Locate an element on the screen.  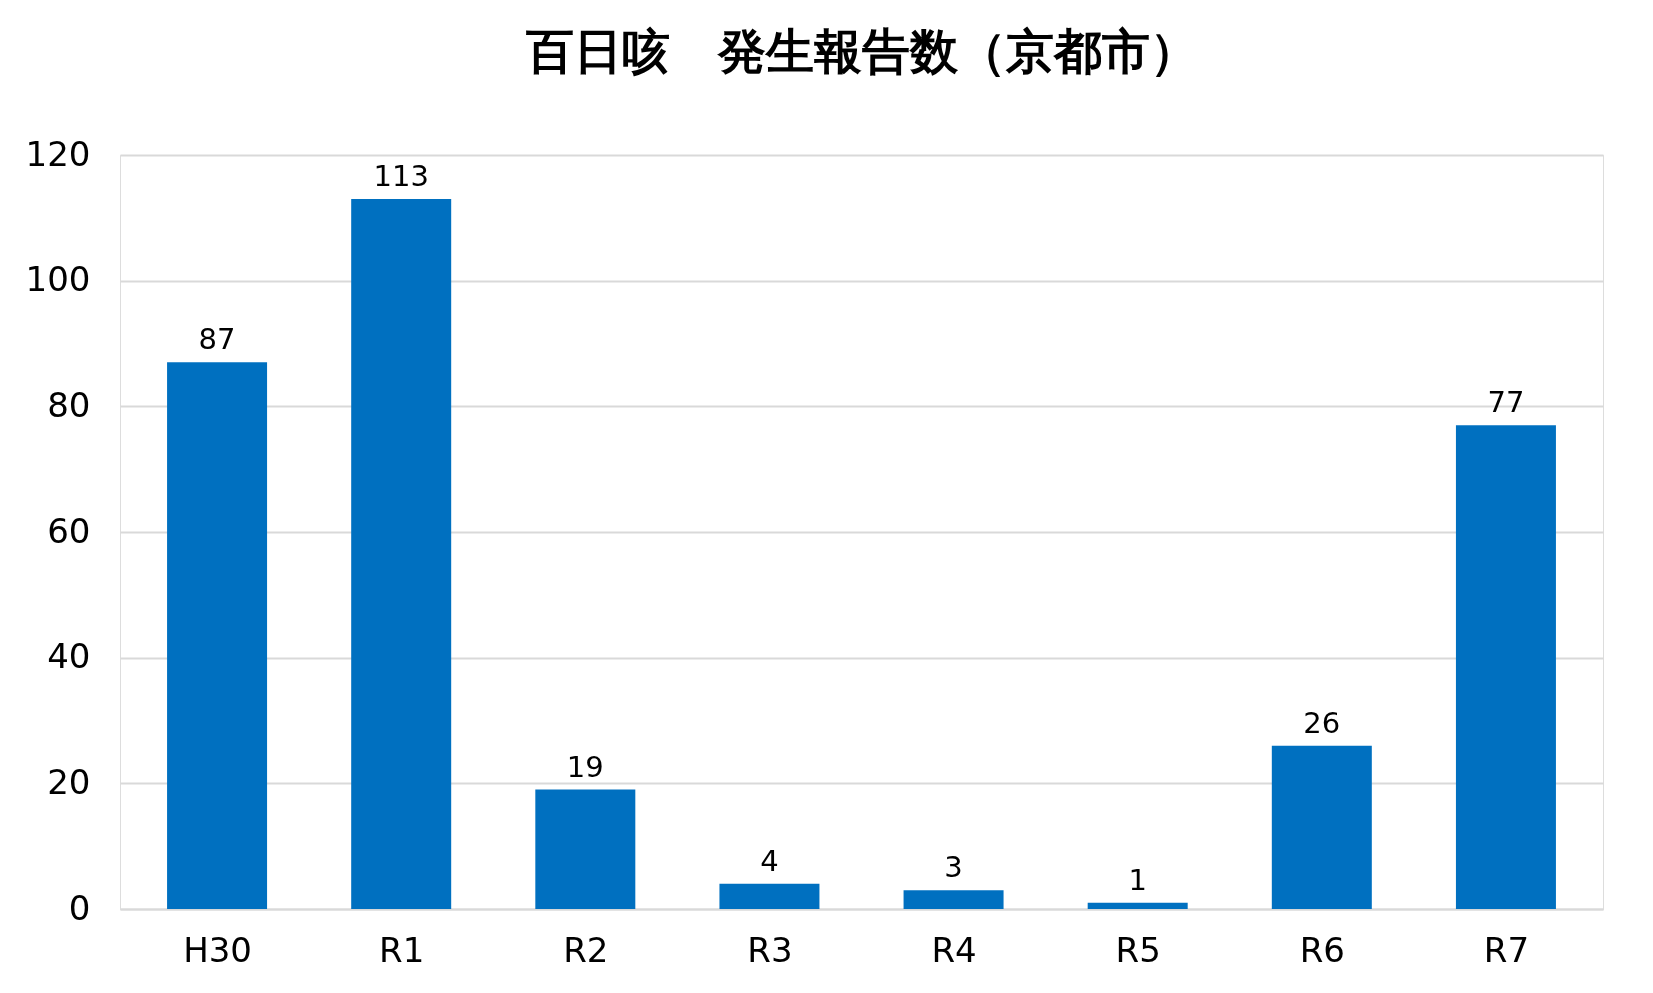
y-tick-label: 120 is located at coordinates (58, 153).